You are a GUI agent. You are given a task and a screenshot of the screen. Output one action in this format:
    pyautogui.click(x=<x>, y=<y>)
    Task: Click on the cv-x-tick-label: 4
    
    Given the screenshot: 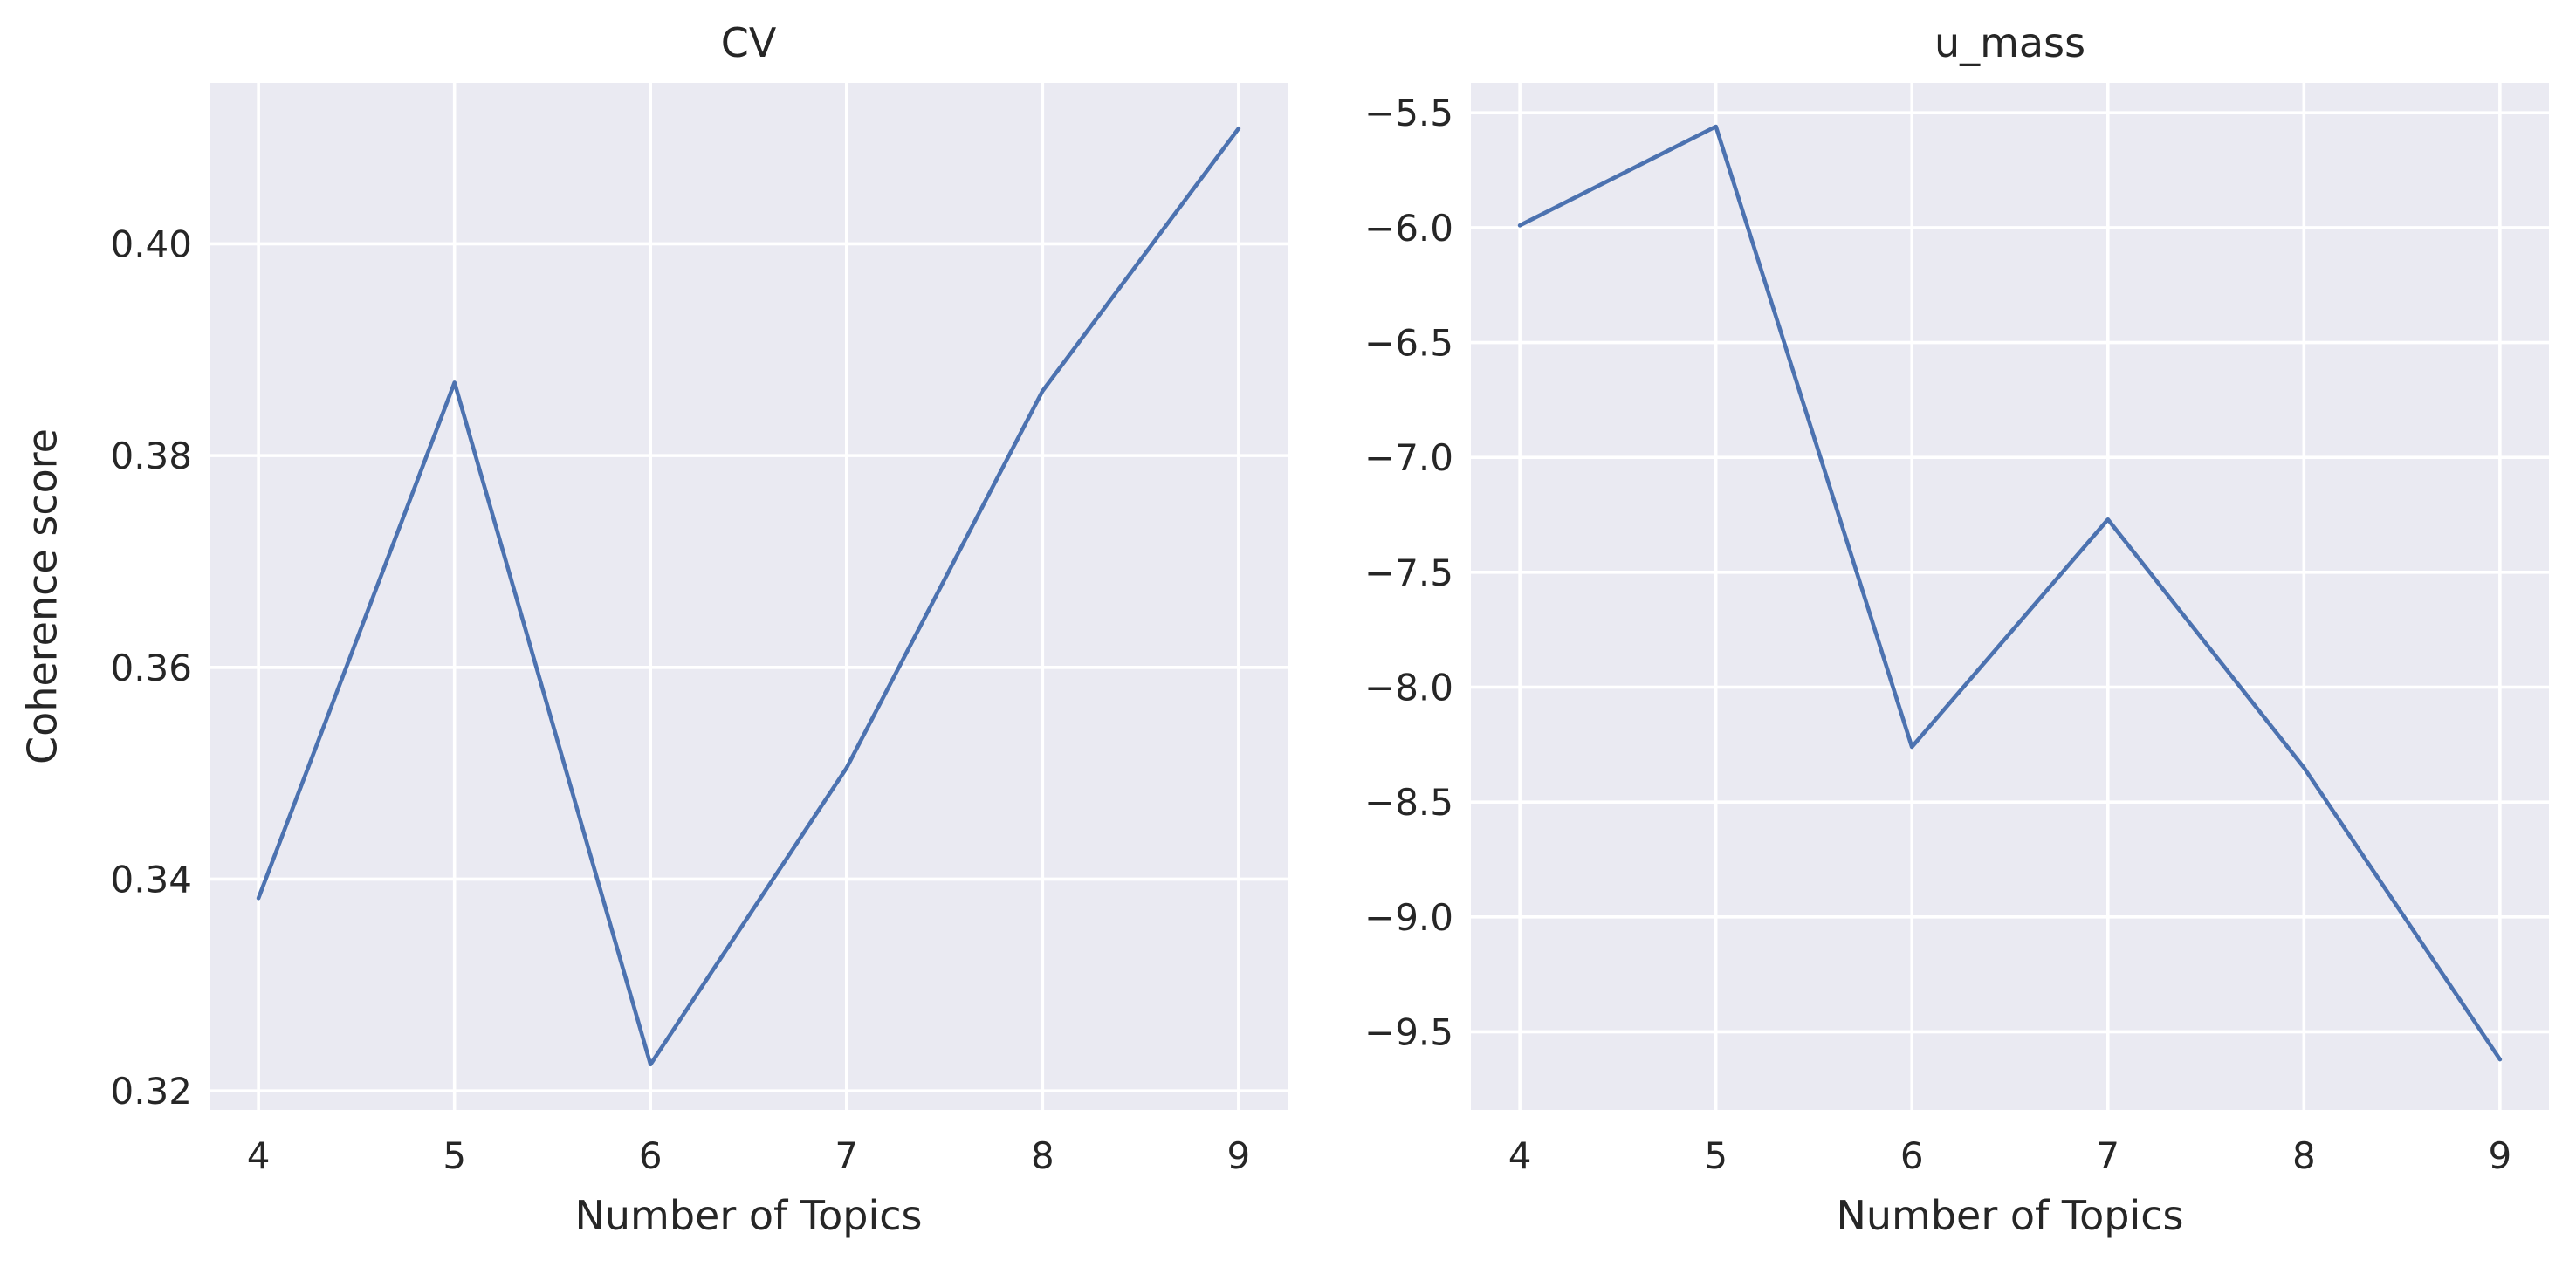 What is the action you would take?
    pyautogui.click(x=259, y=1155)
    